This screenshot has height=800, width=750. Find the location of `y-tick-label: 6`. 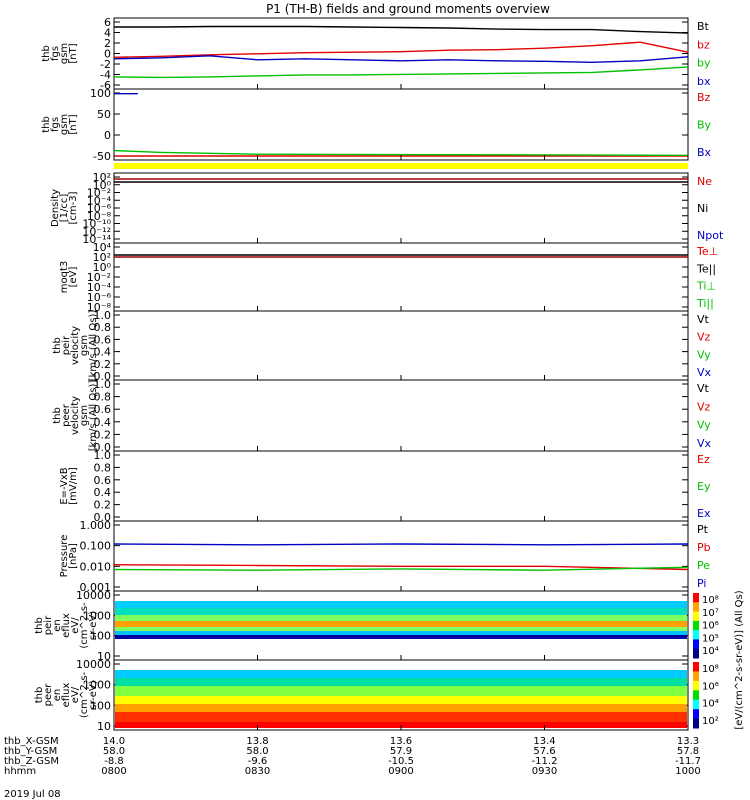

y-tick-label: 6 is located at coordinates (107, 22).